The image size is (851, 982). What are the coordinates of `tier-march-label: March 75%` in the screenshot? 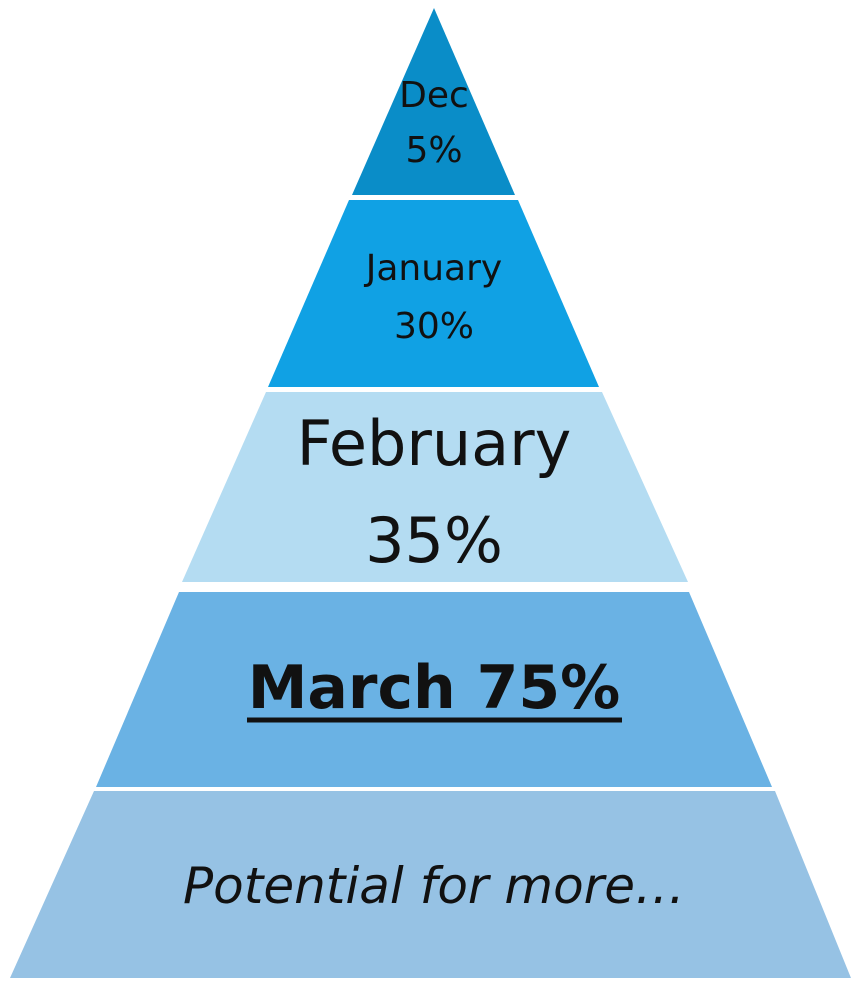 It's located at (434, 688).